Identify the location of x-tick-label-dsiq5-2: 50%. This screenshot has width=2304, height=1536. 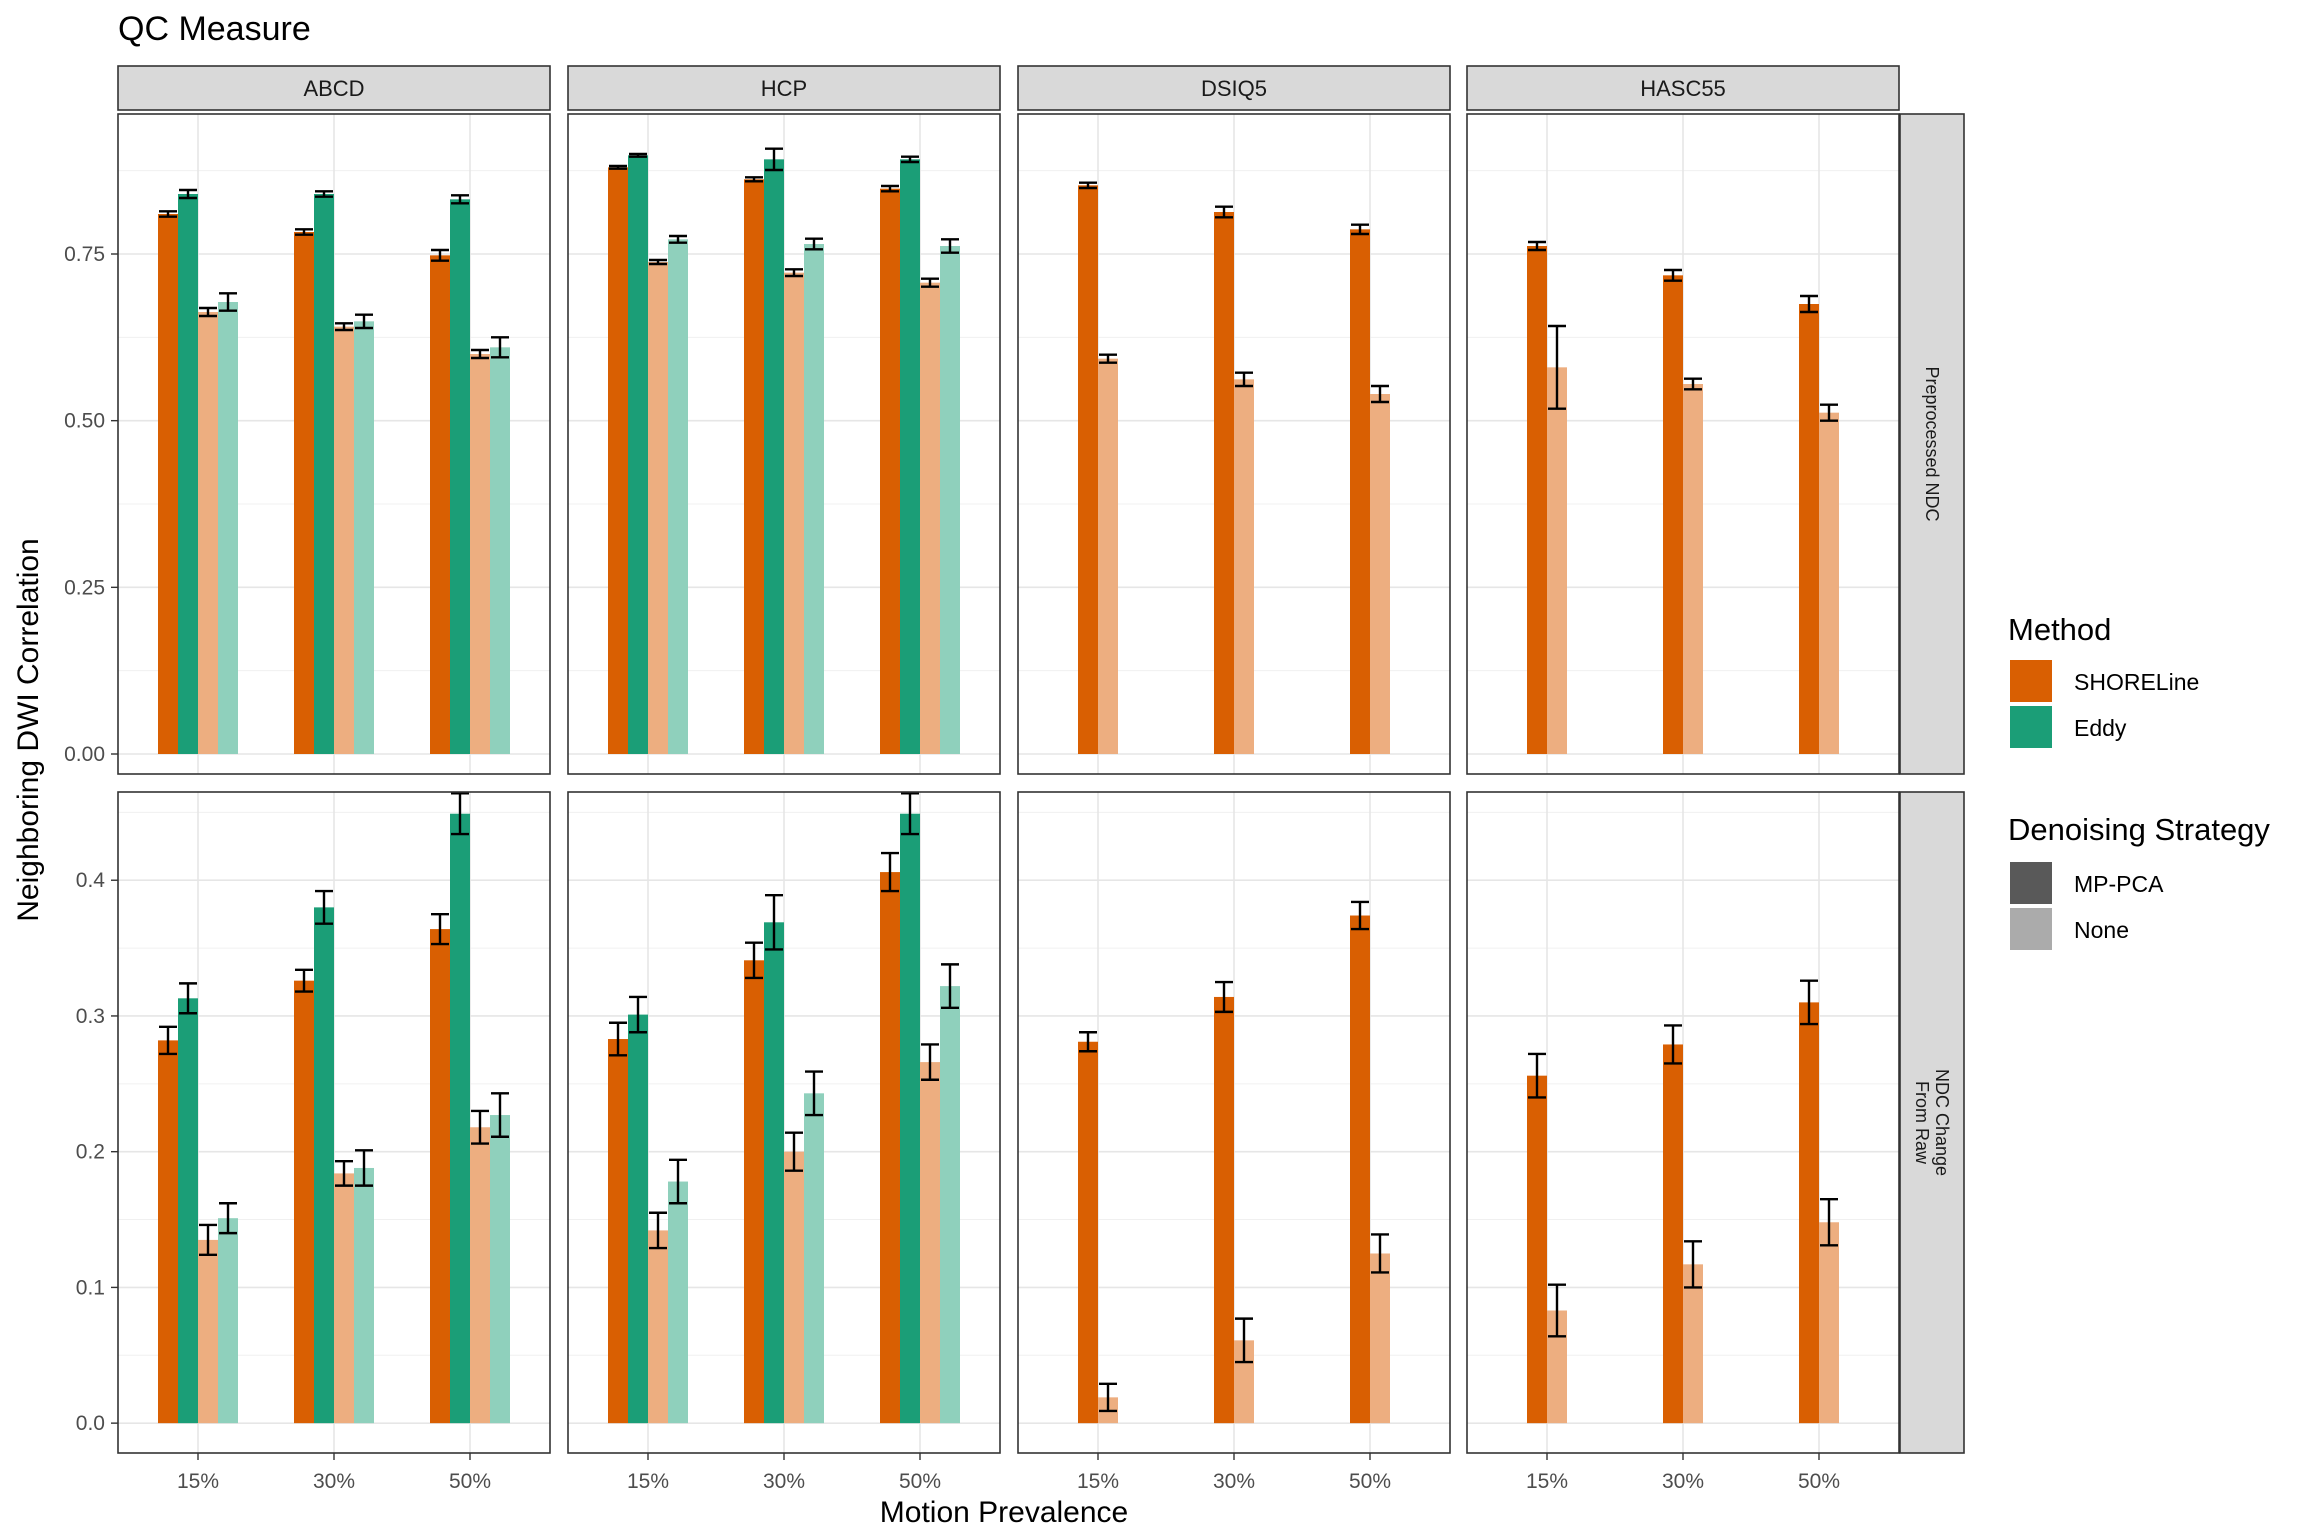
(1370, 1481).